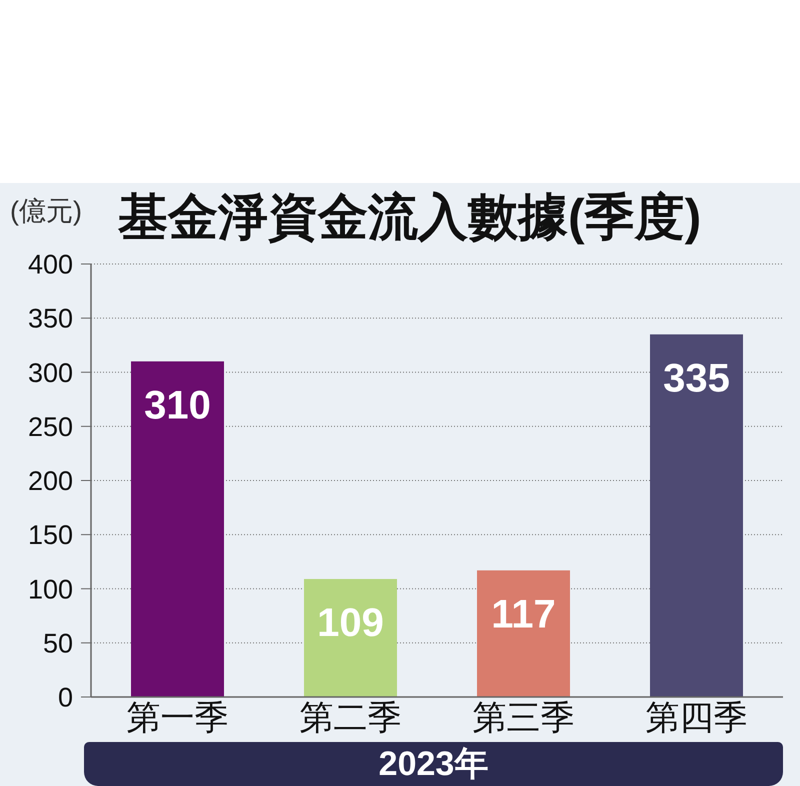 The width and height of the screenshot is (800, 786). I want to click on data-label: 335, so click(696, 378).